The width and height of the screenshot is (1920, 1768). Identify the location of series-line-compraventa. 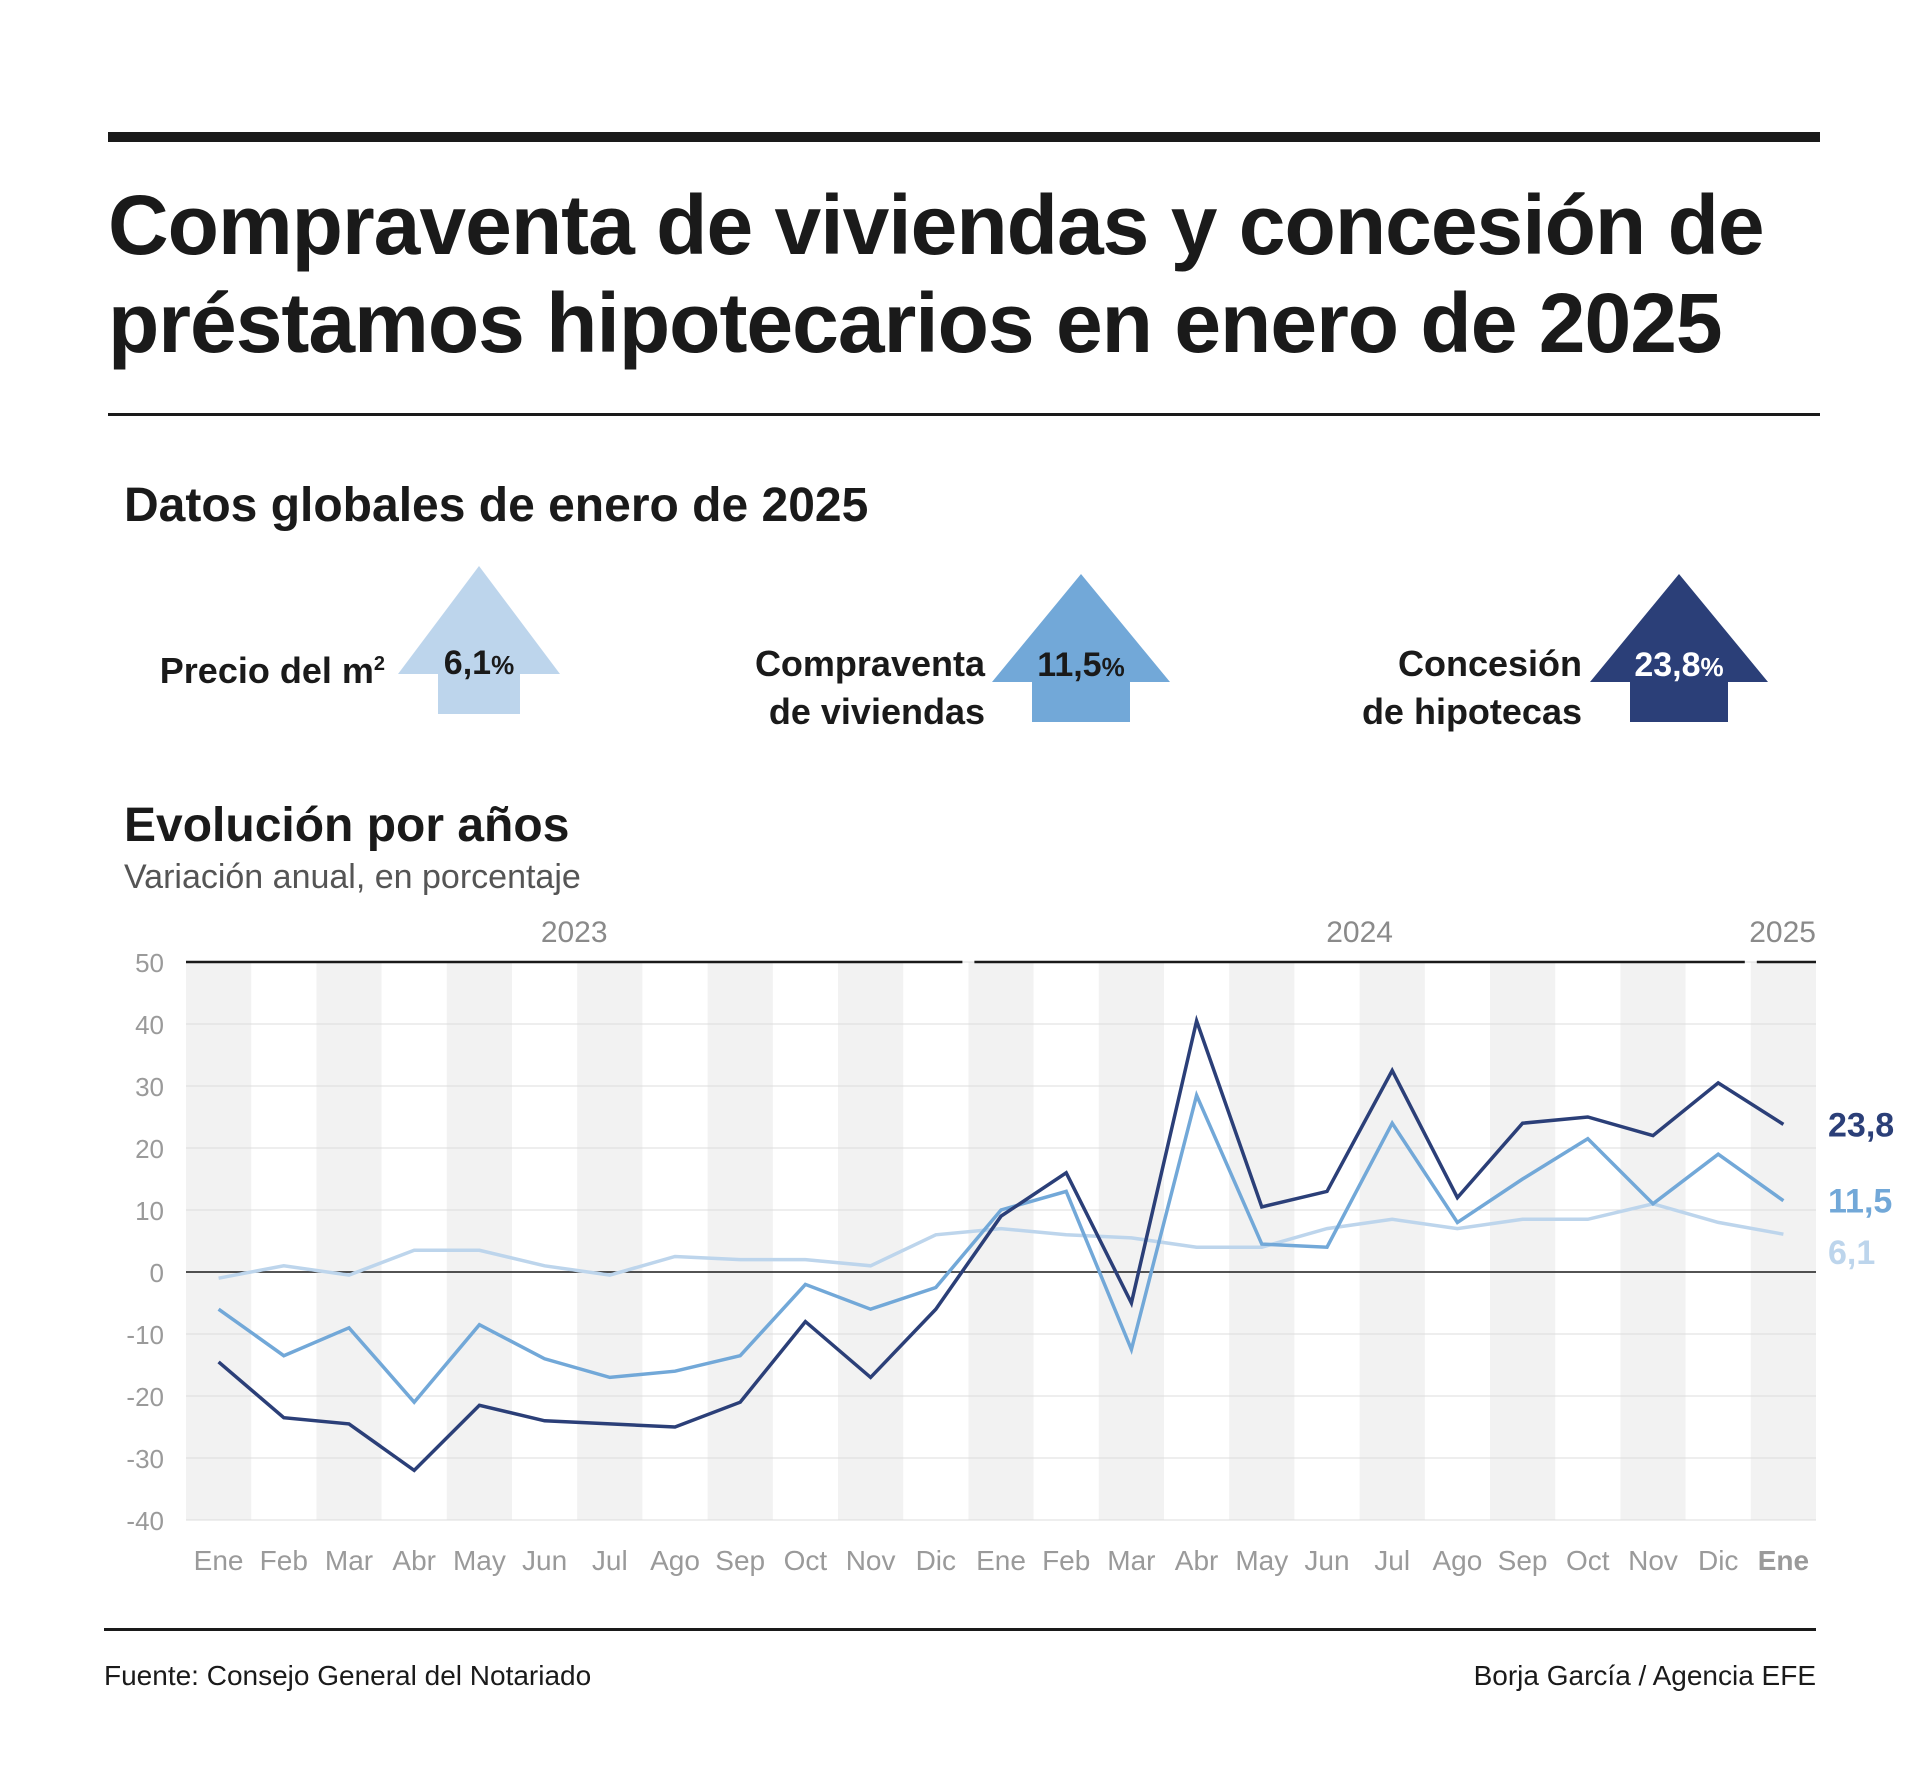
(1001, 1247).